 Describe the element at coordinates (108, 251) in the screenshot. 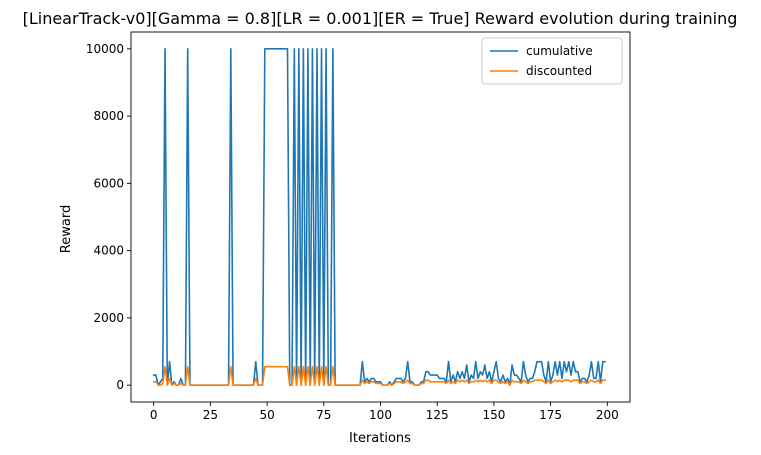

I see `y-tick-label: 4000` at that location.